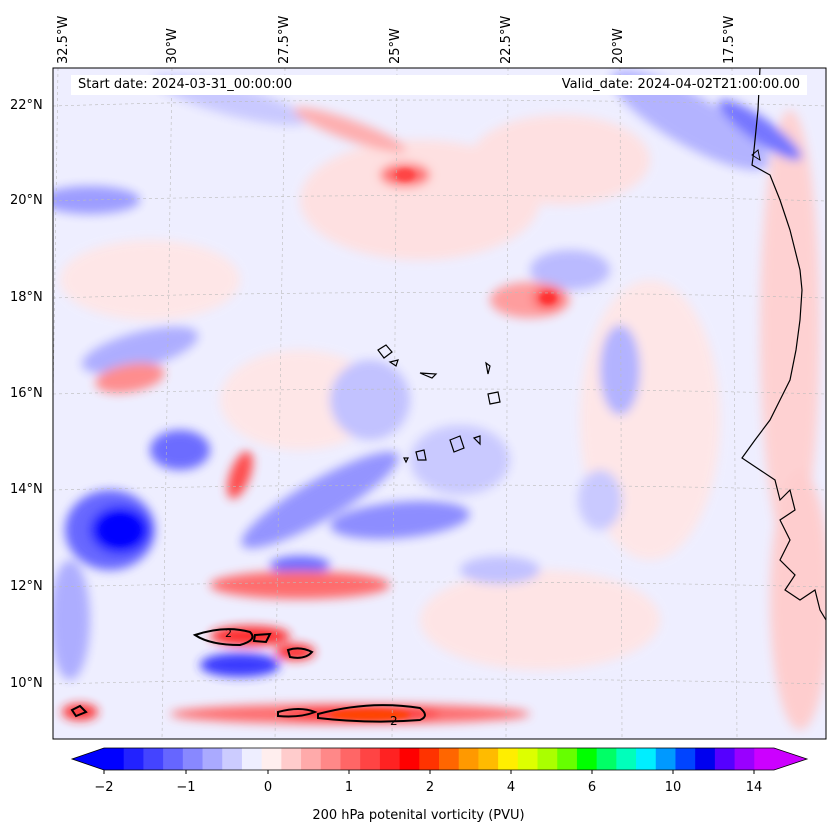 Image resolution: width=837 pixels, height=836 pixels. I want to click on colorbar-tick: −2, so click(104, 787).